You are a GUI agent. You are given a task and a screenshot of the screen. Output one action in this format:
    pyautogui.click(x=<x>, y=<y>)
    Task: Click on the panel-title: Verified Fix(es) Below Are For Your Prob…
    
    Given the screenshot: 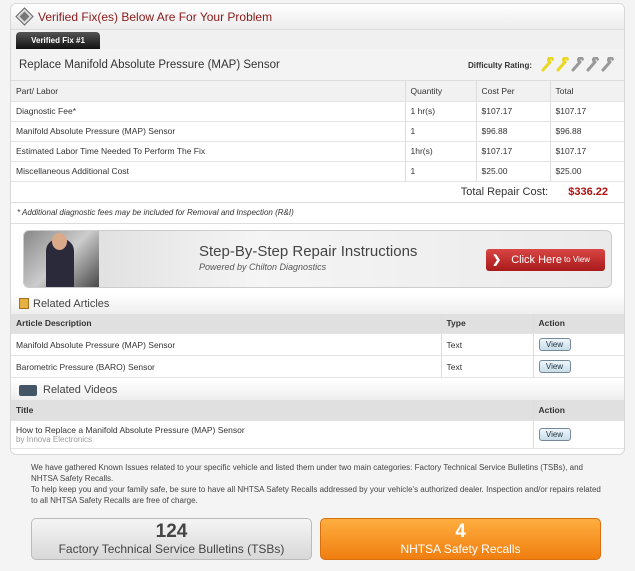 What is the action you would take?
    pyautogui.click(x=155, y=16)
    